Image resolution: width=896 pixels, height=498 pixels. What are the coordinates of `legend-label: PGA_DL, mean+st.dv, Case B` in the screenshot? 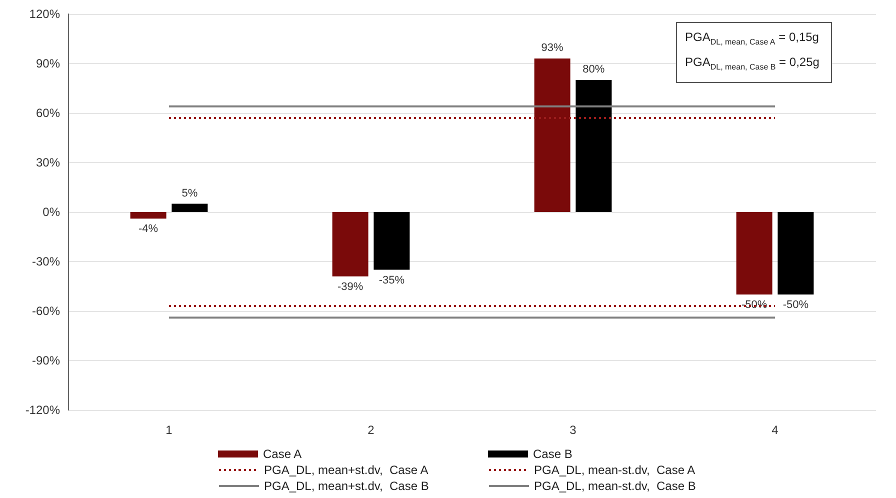 It's located at (346, 486).